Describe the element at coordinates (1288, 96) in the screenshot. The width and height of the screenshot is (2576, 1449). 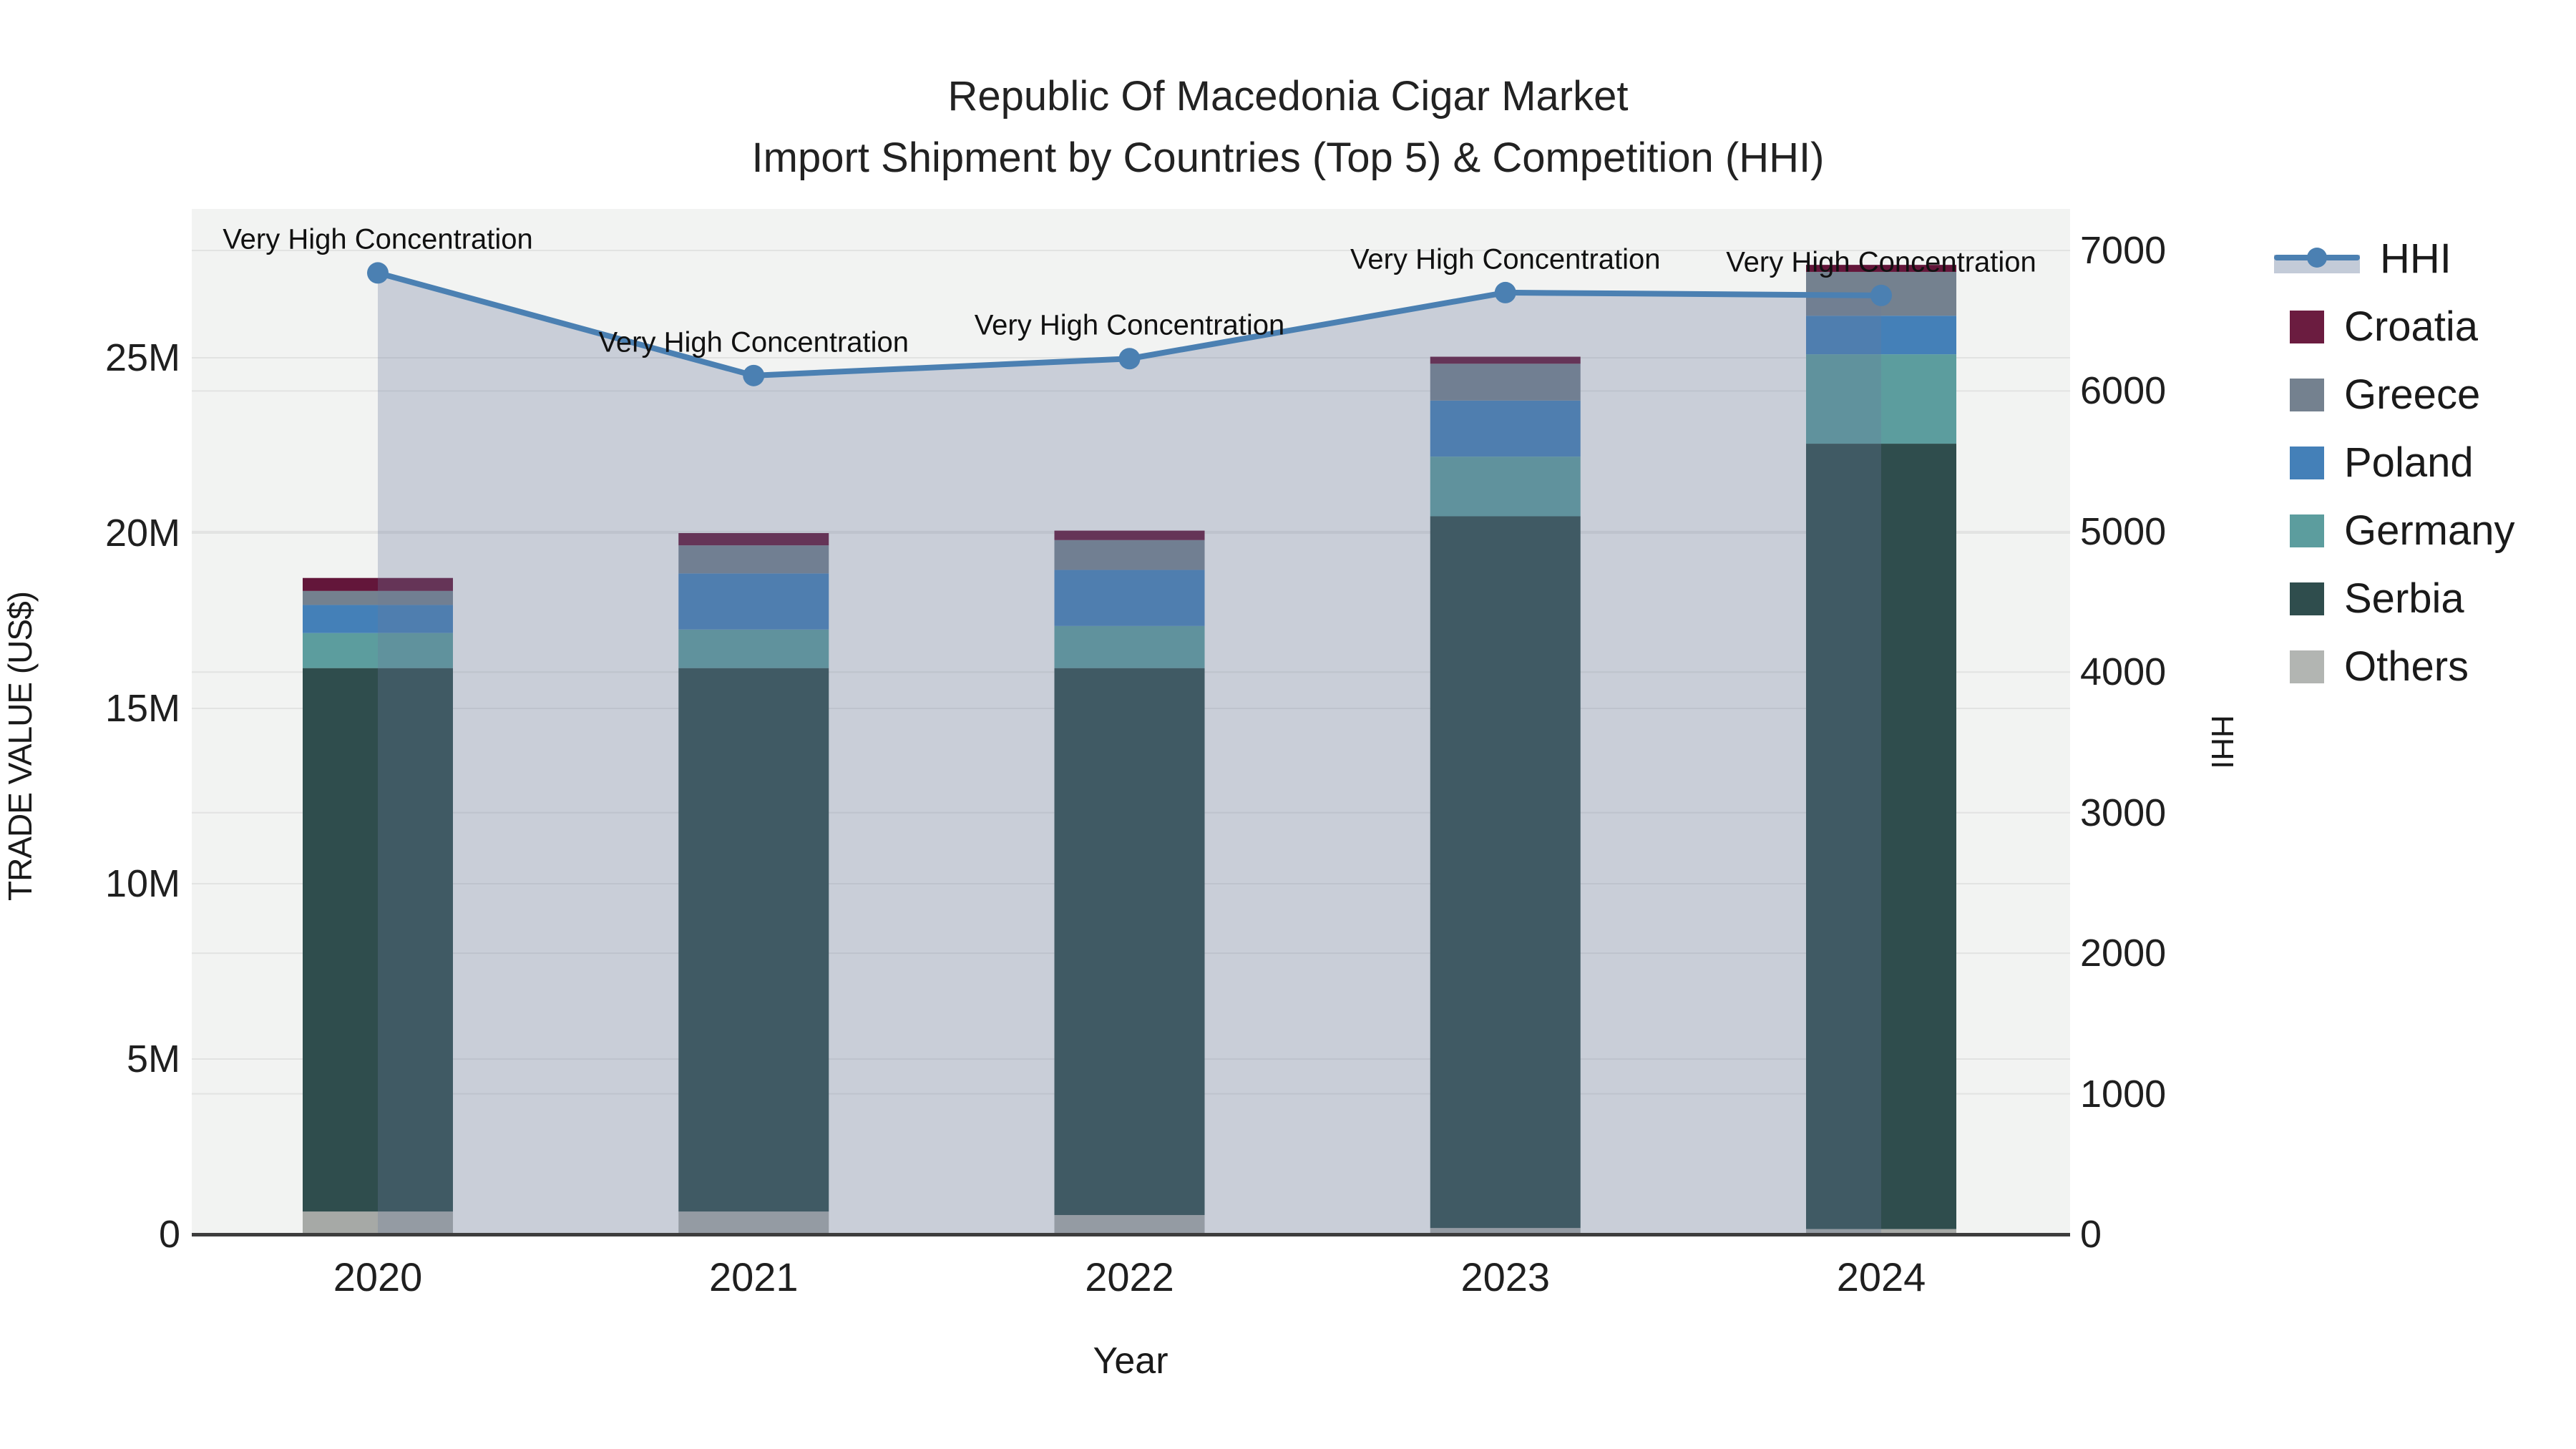
I see `chart-title-line1: Republic Of Macedonia Cigar Market` at that location.